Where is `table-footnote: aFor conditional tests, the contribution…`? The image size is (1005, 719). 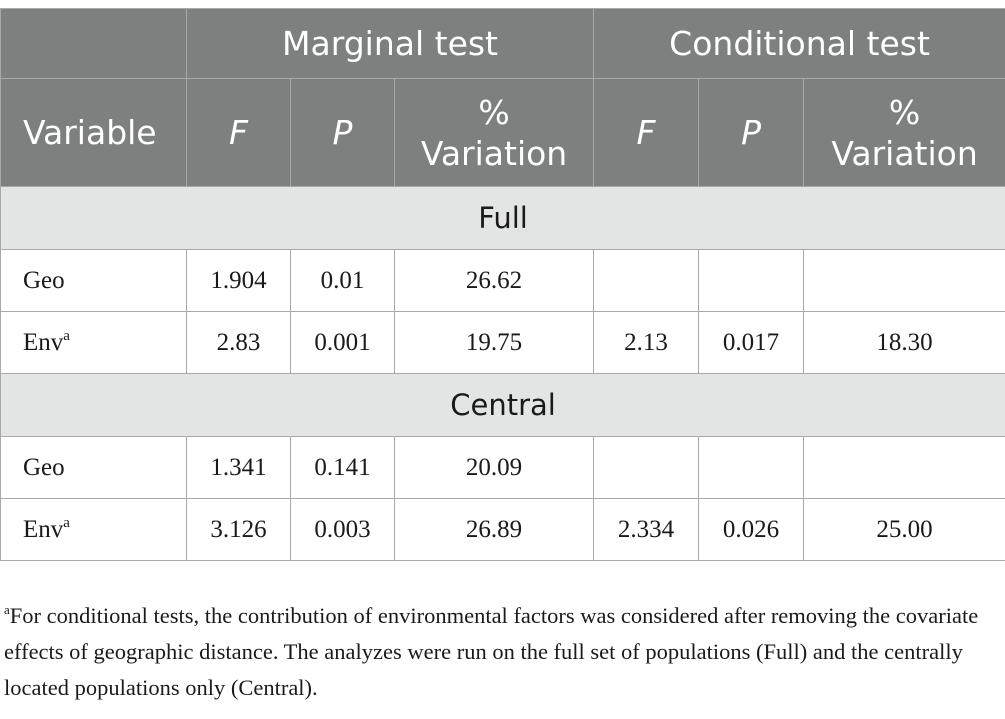
table-footnote: aFor conditional tests, the contribution… is located at coordinates (504, 652).